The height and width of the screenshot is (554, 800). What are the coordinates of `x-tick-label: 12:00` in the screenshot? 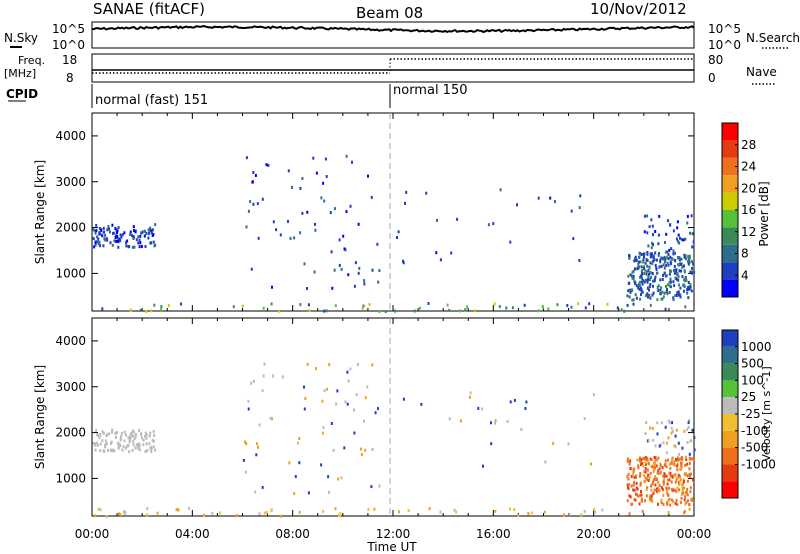 It's located at (393, 534).